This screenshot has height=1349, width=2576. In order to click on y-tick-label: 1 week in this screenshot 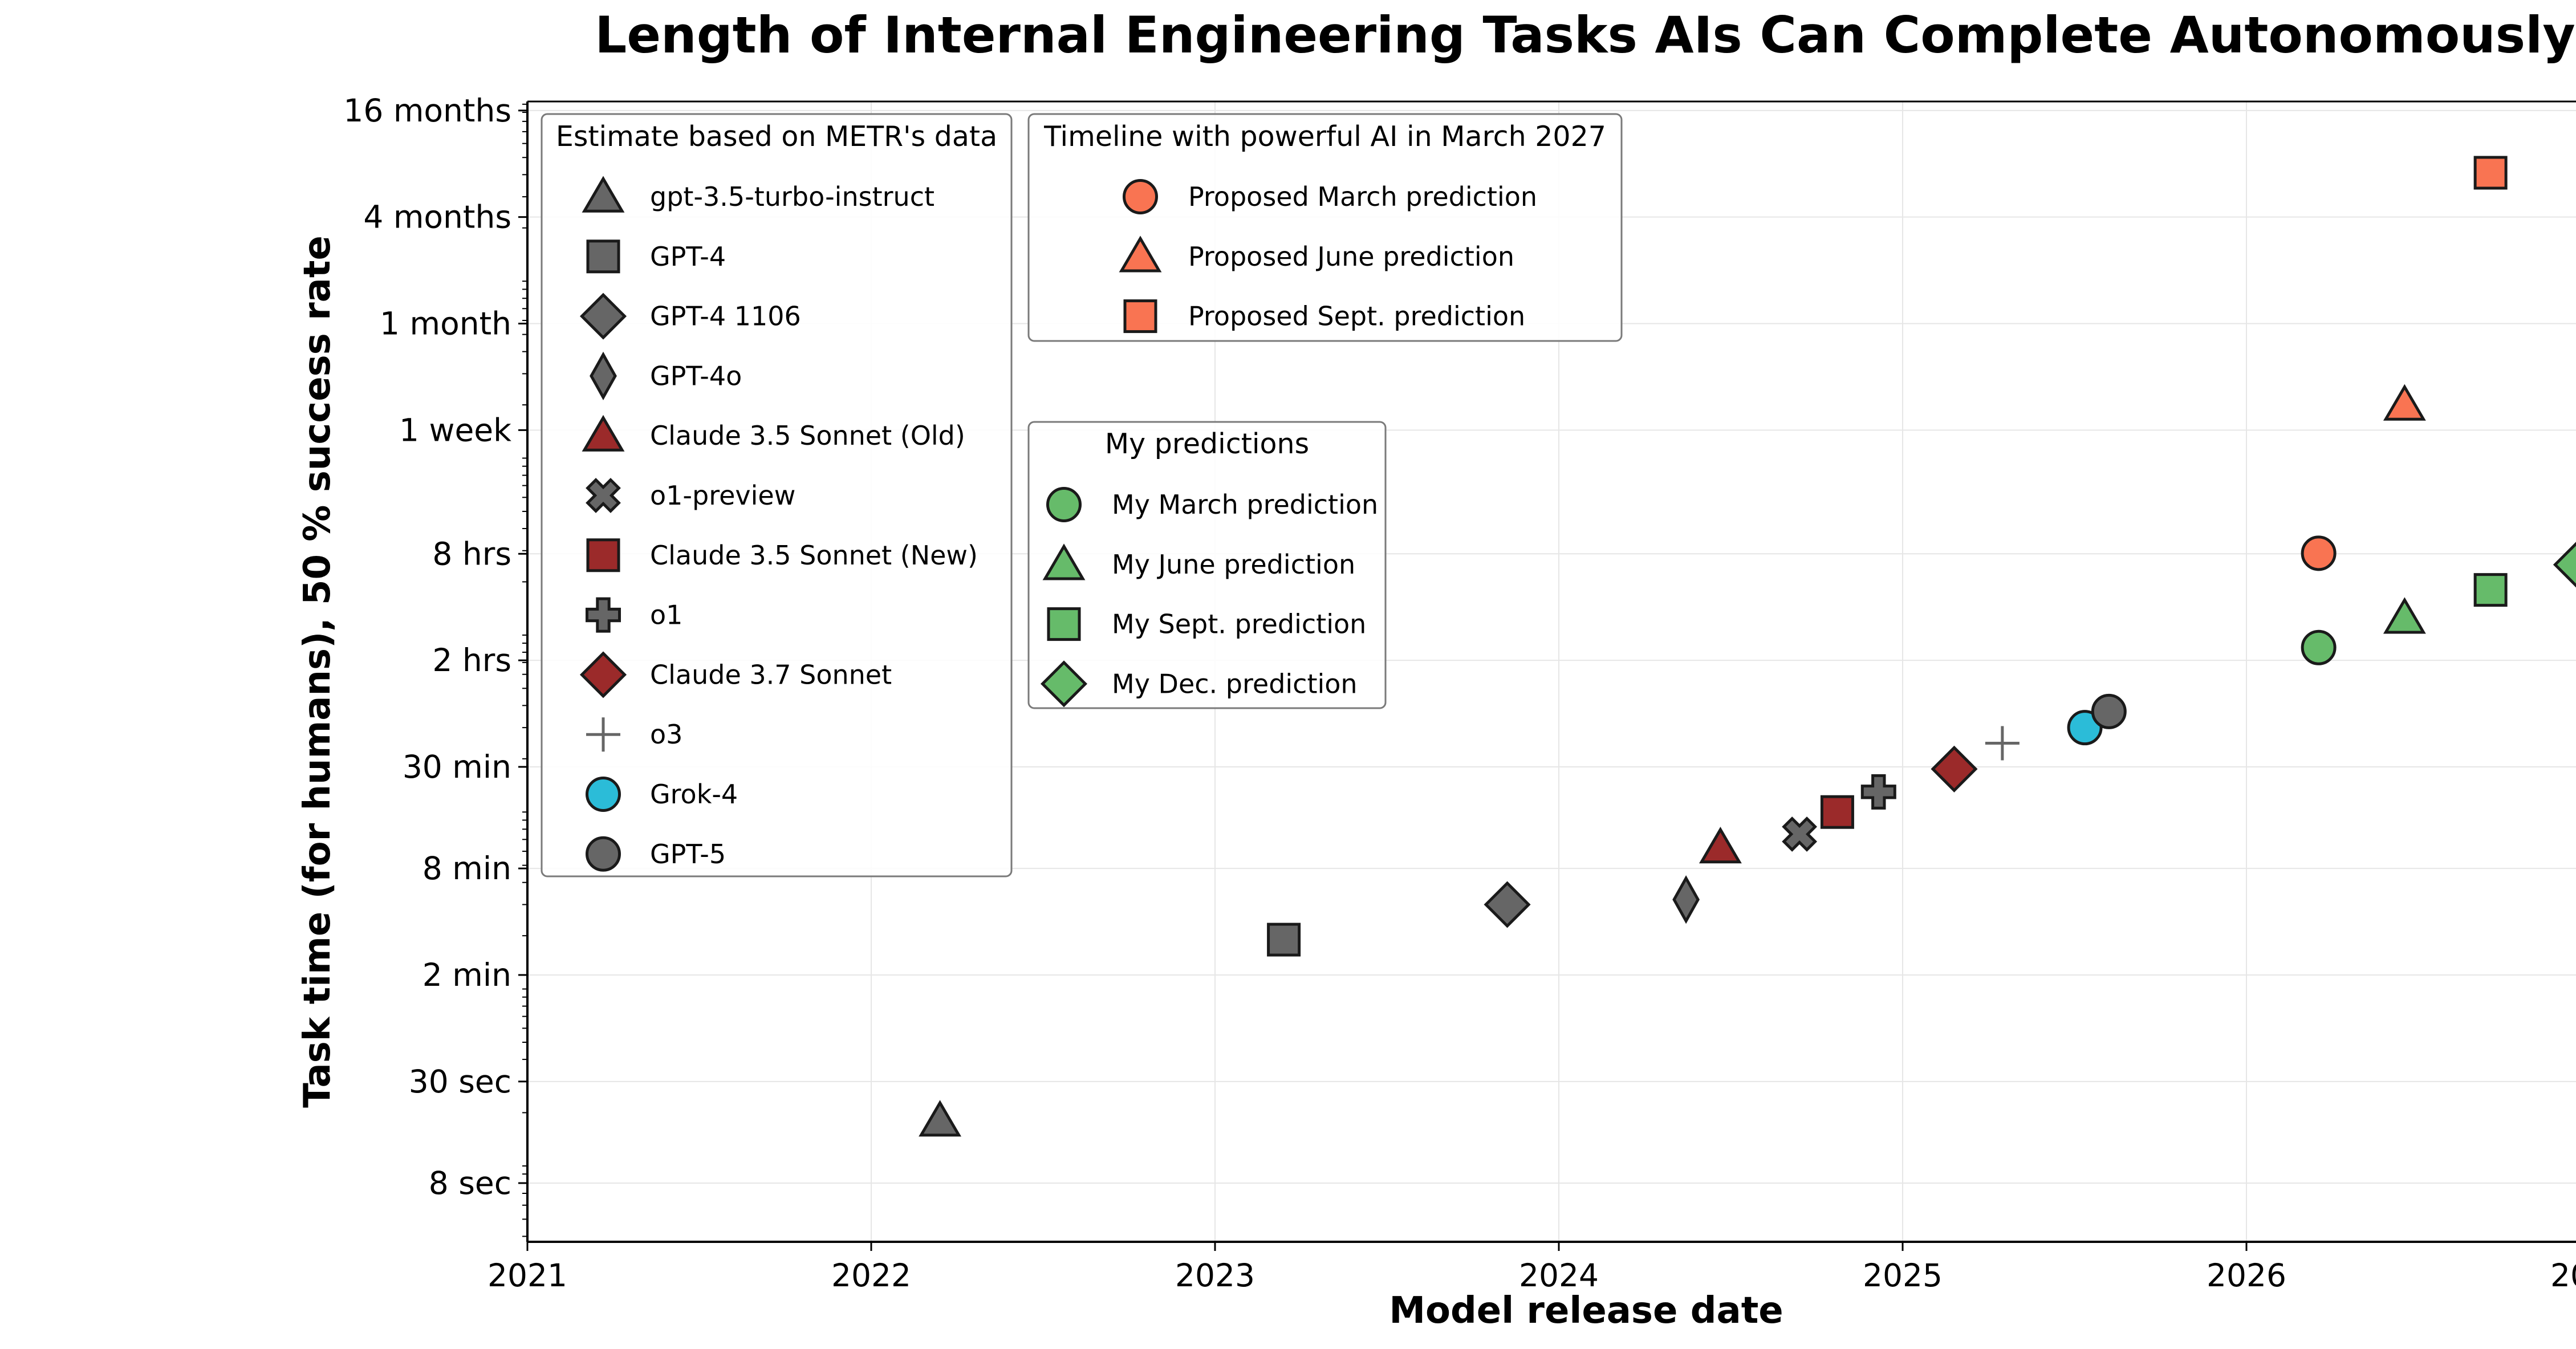, I will do `click(455, 430)`.